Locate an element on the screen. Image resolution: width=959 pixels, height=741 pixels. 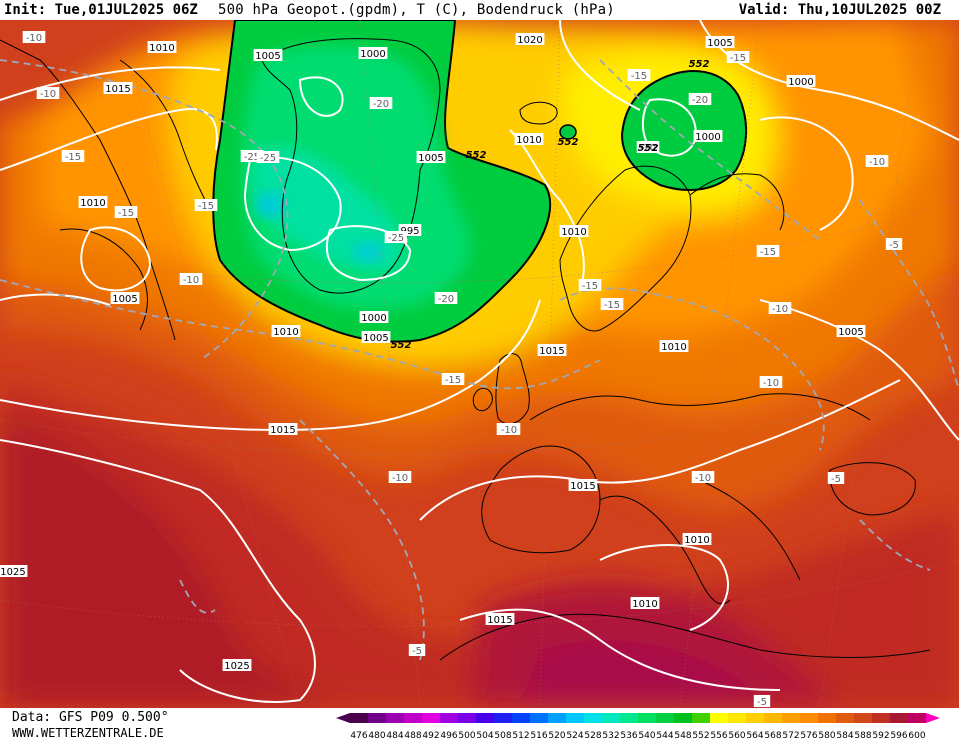
legend-value: 548 is located at coordinates (682, 736).